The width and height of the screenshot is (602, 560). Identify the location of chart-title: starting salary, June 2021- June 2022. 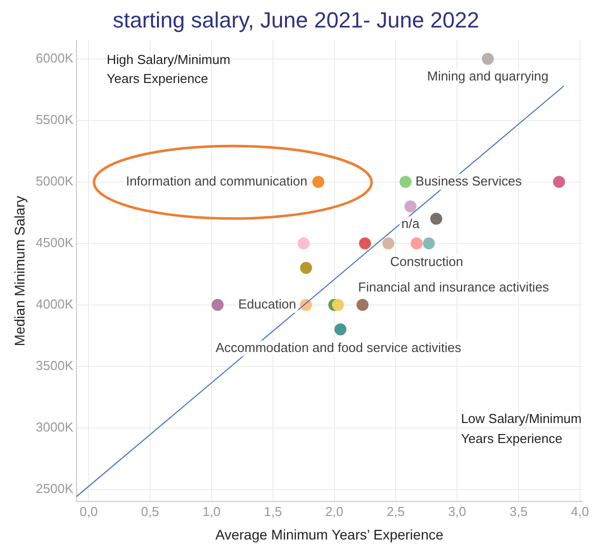
(296, 19).